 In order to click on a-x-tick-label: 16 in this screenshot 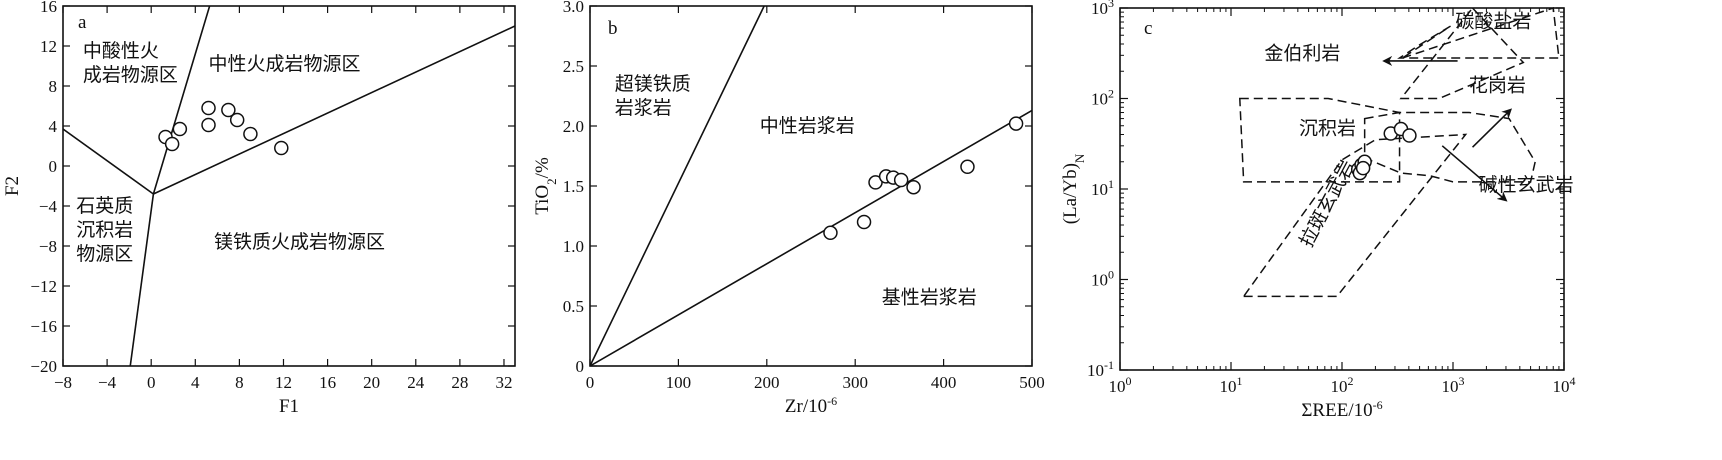, I will do `click(327, 382)`.